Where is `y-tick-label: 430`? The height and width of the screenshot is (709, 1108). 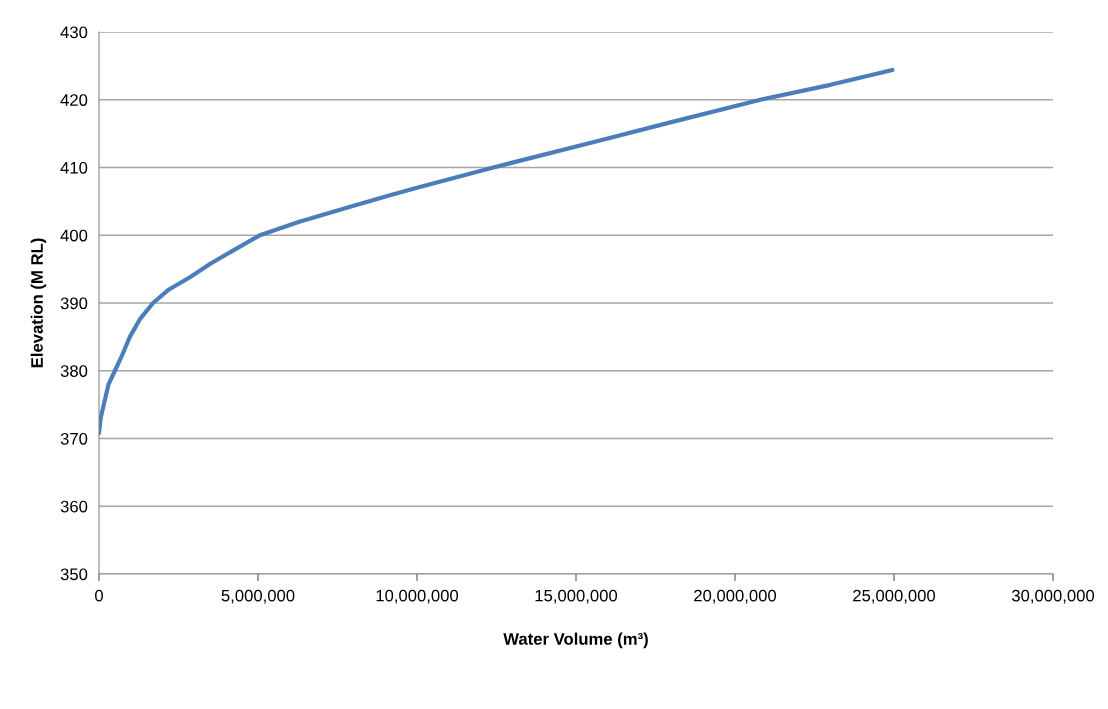
y-tick-label: 430 is located at coordinates (74, 32).